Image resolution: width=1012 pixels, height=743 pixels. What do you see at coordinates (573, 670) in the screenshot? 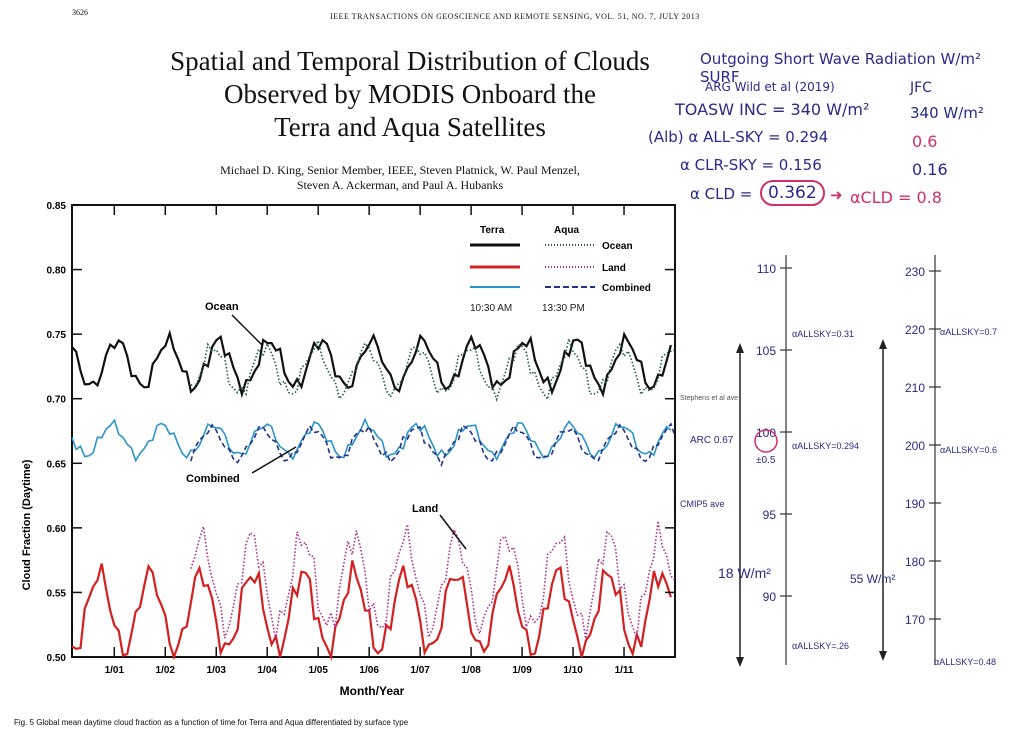
I see `x-tick-label: 1/10` at bounding box center [573, 670].